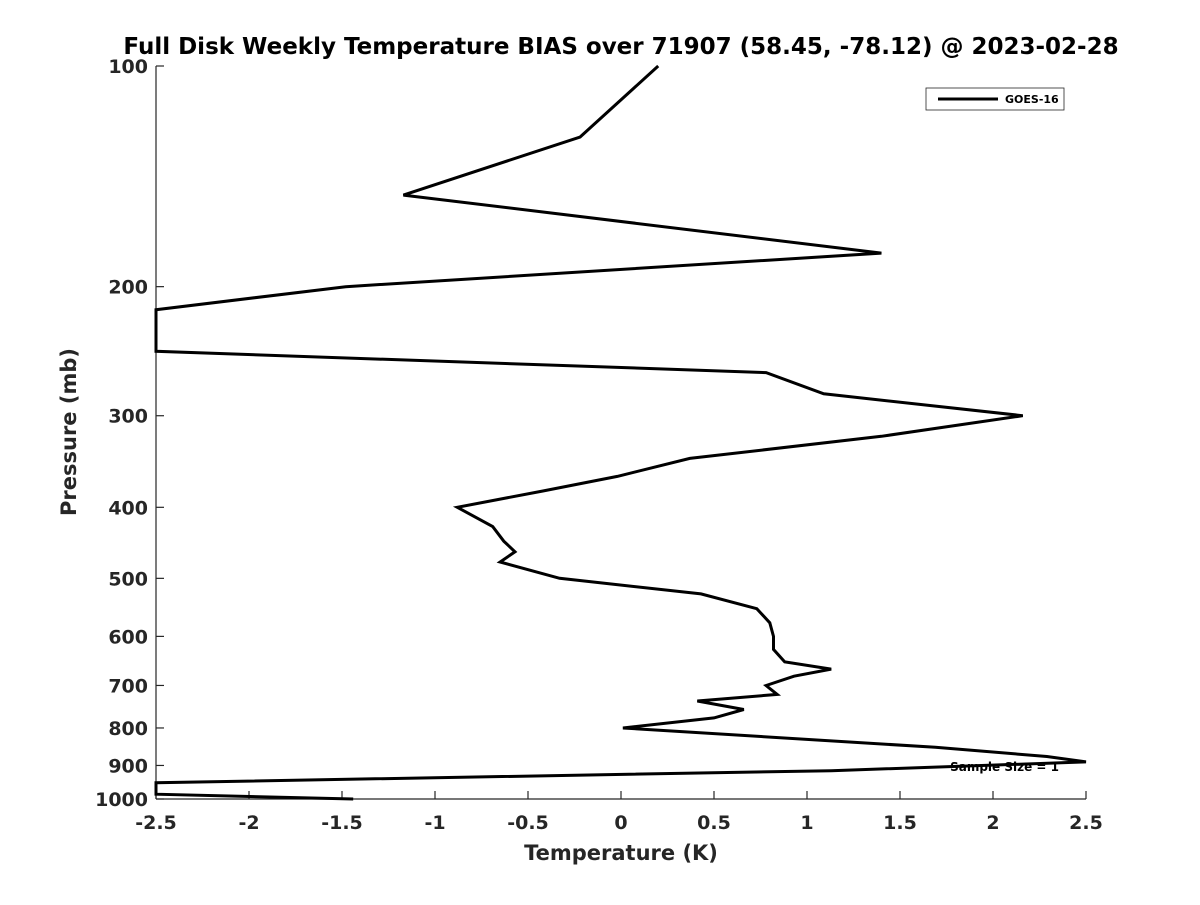 The image size is (1200, 905). I want to click on x-tick-label: -2.5, so click(156, 823).